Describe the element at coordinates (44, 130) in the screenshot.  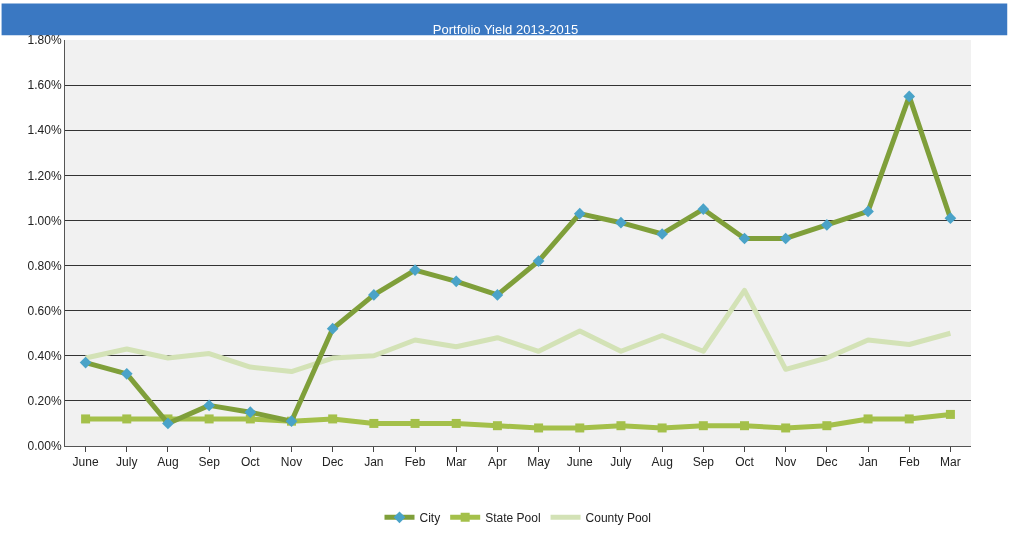
I see `y-tick-label: 1.40%` at that location.